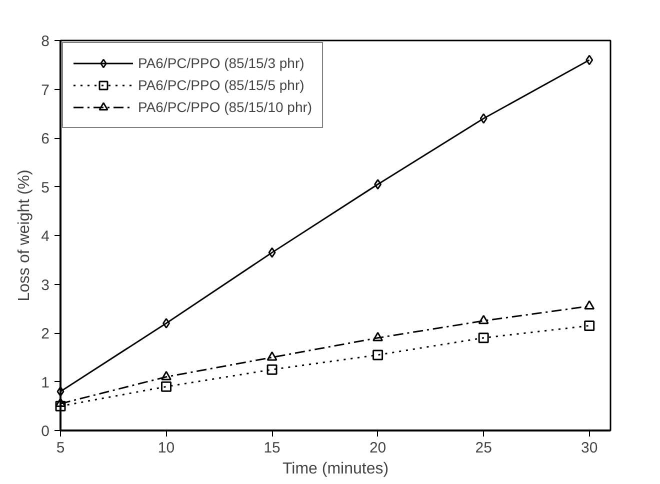  Describe the element at coordinates (377, 448) in the screenshot. I see `x-tick-label: 20` at that location.